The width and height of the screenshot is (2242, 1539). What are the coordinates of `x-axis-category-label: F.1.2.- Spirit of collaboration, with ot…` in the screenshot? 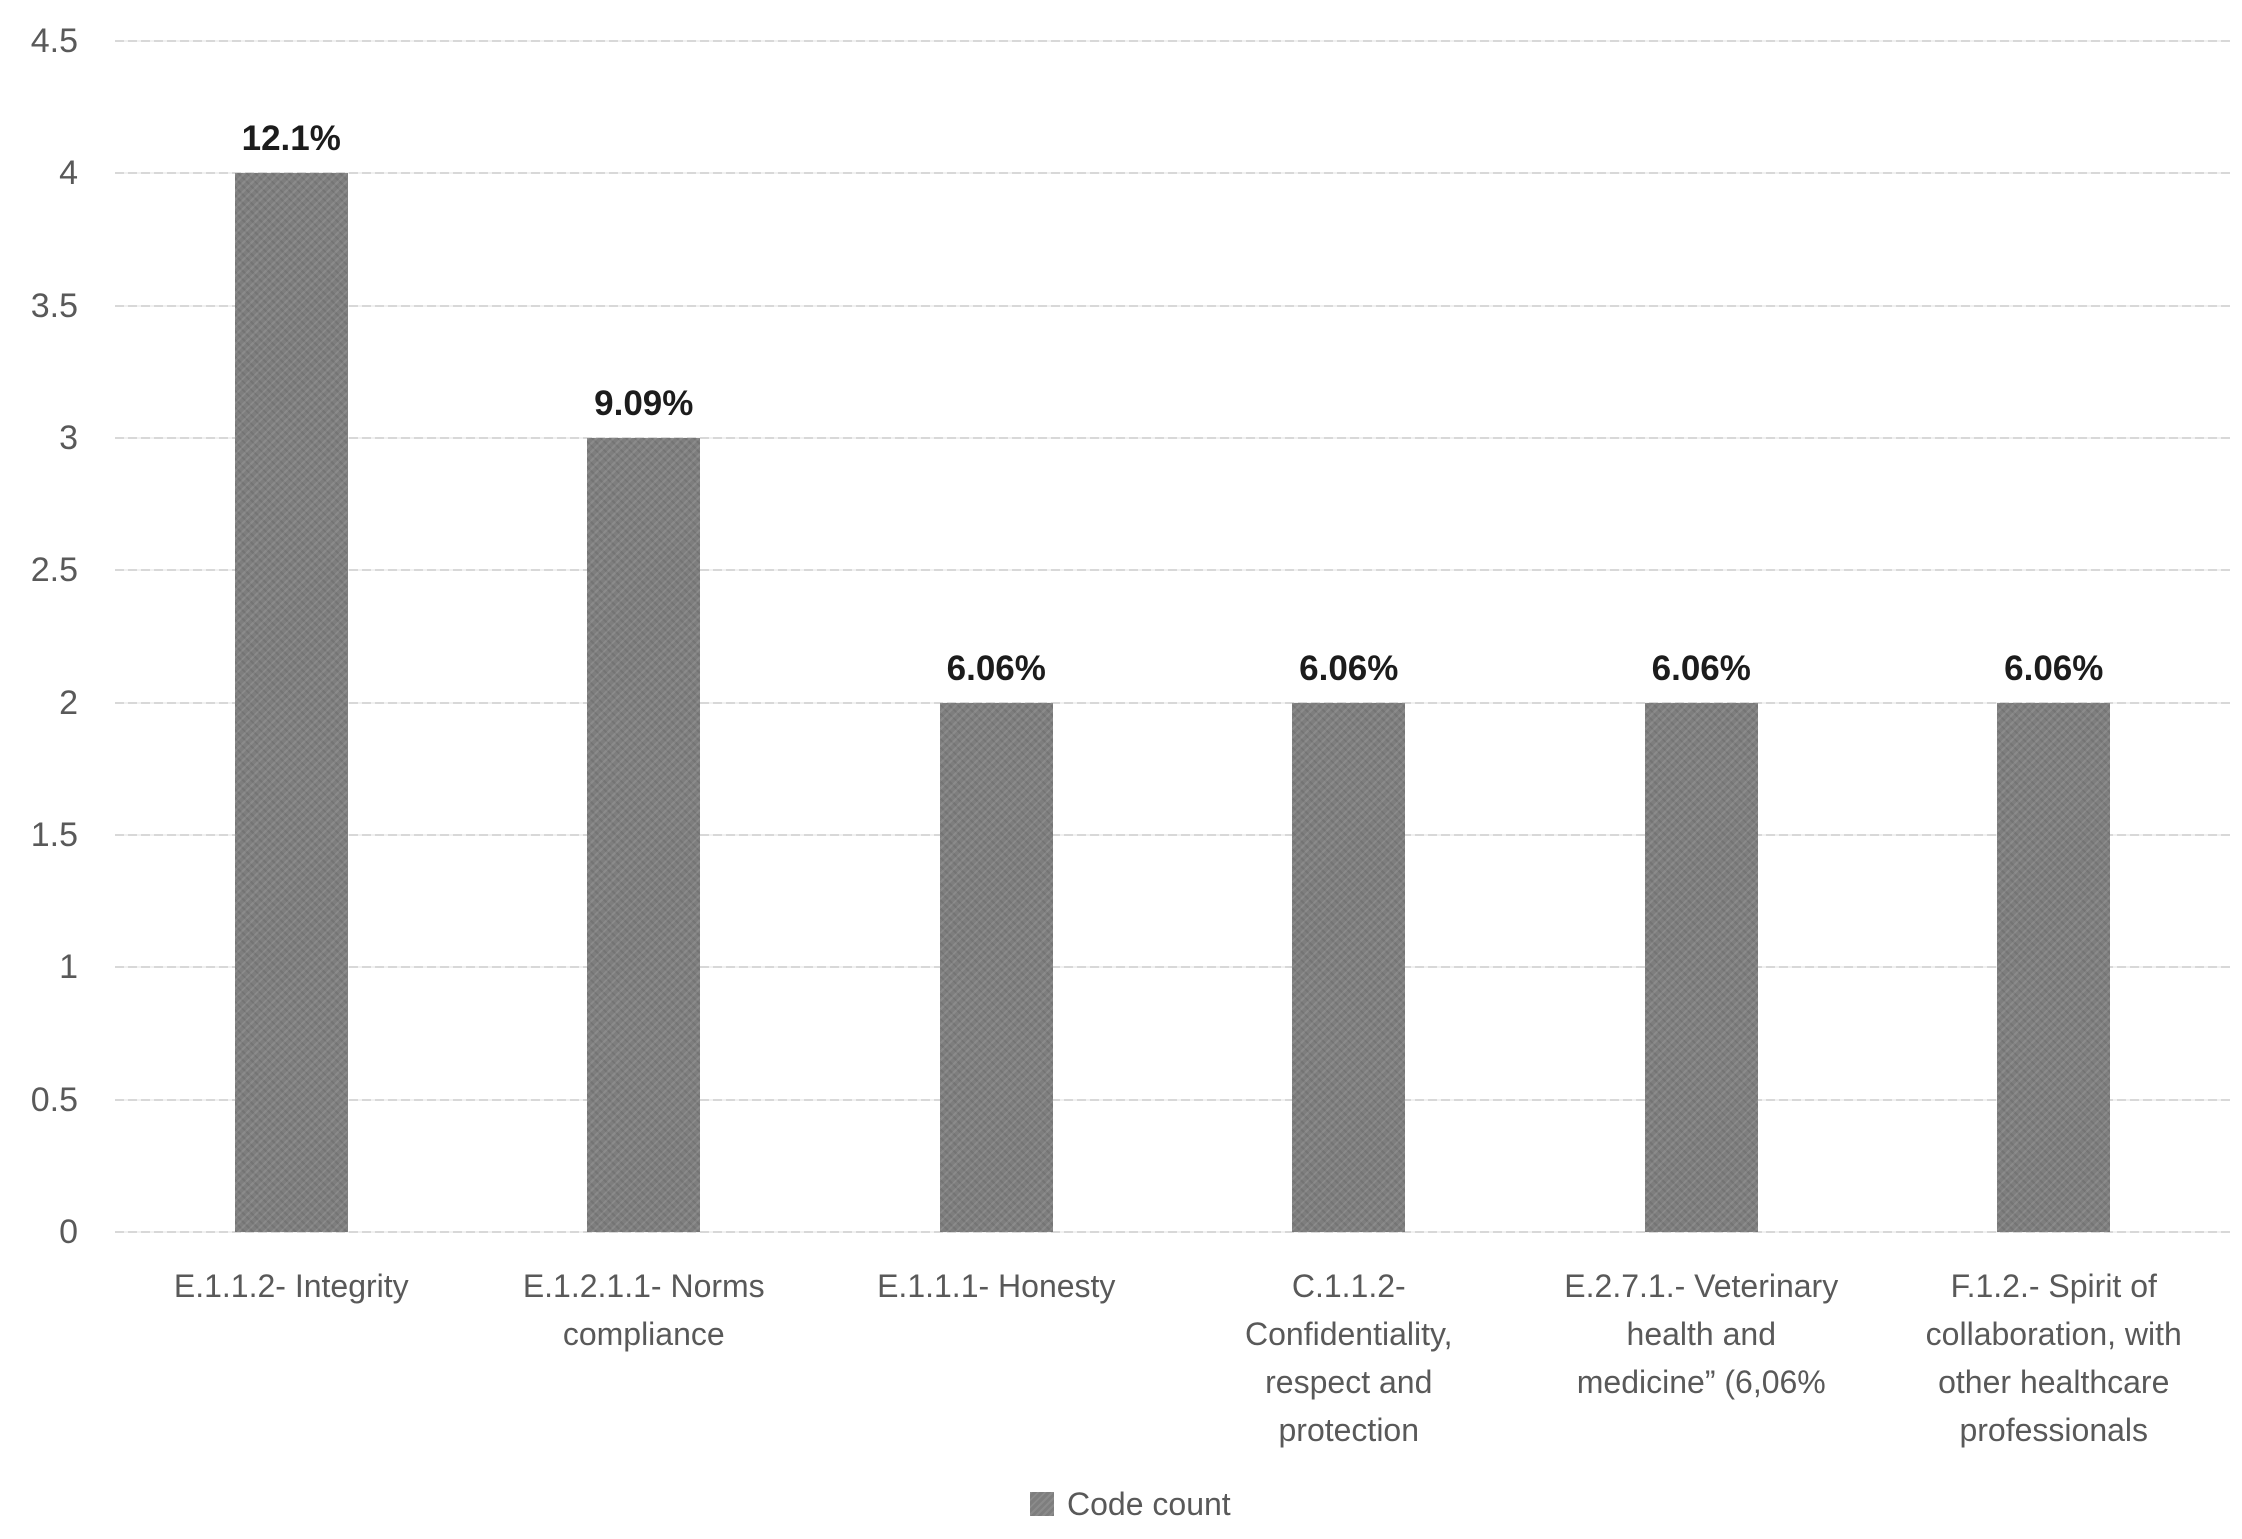 It's located at (2053, 1358).